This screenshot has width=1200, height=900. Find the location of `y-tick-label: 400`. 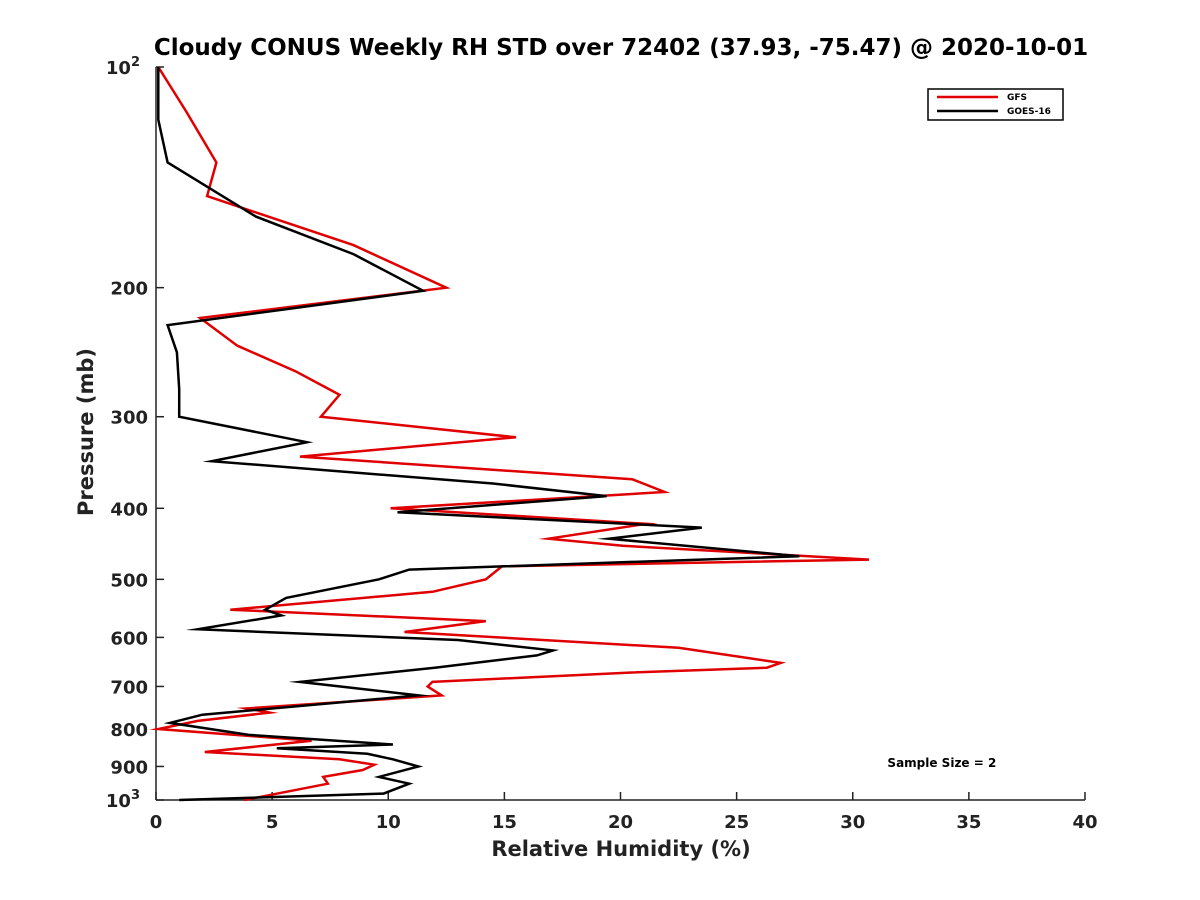

y-tick-label: 400 is located at coordinates (129, 509).